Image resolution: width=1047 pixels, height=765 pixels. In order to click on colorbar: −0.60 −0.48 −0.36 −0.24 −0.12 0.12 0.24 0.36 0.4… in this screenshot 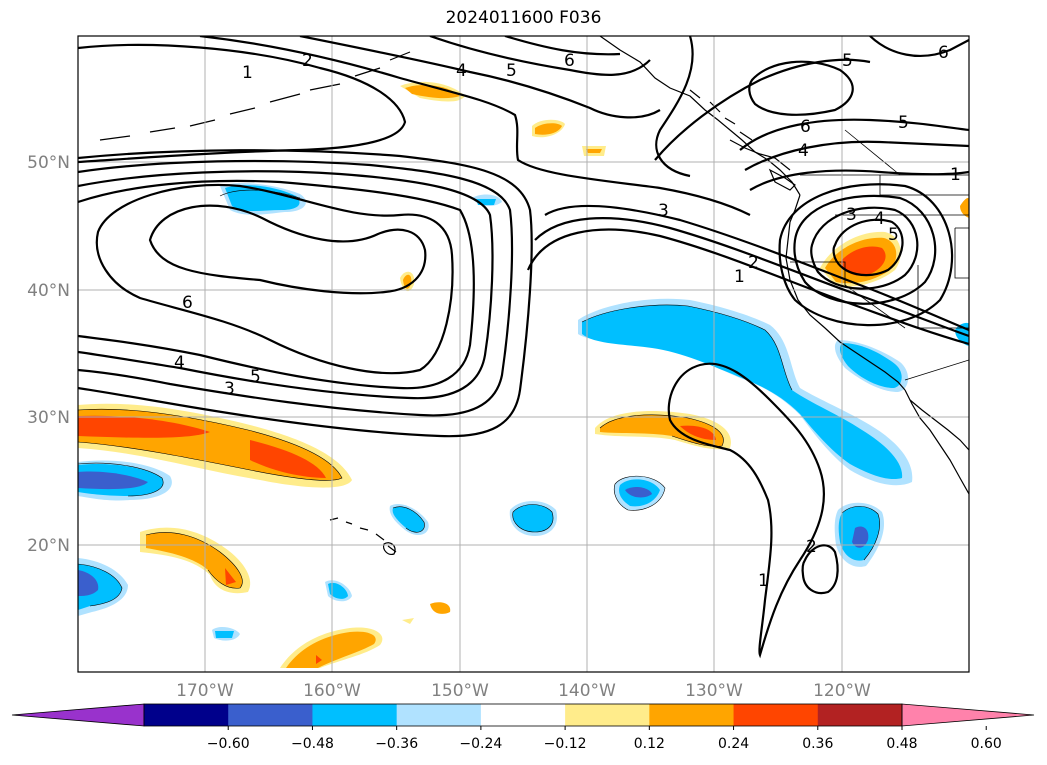, I will do `click(523, 727)`.